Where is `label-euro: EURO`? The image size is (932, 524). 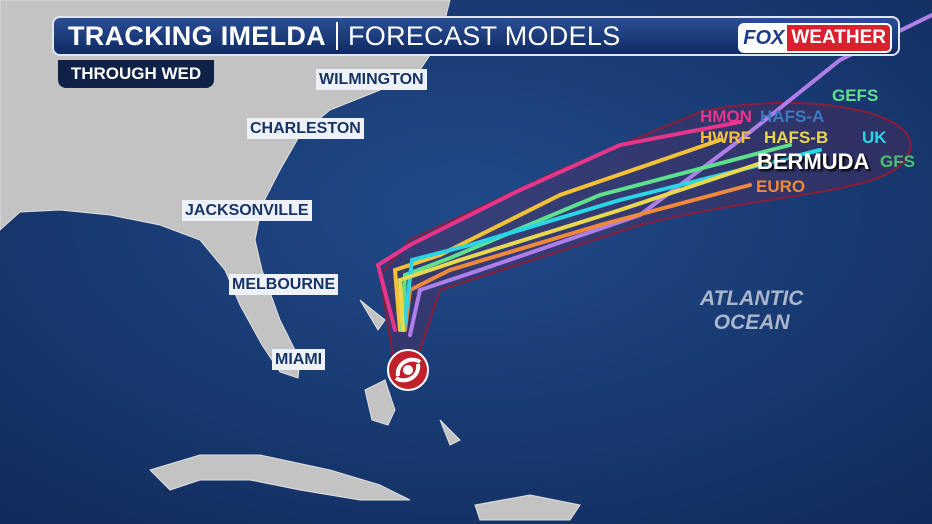 label-euro: EURO is located at coordinates (781, 186).